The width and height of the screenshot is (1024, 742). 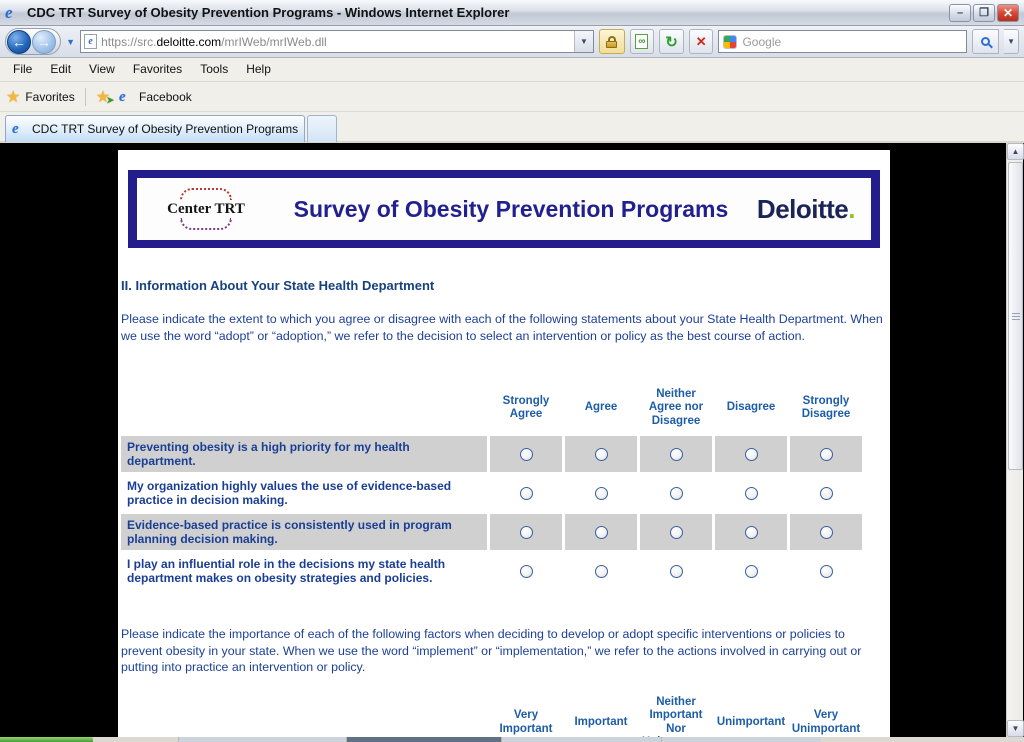 What do you see at coordinates (751, 407) in the screenshot?
I see `scale-disagree: Disagree` at bounding box center [751, 407].